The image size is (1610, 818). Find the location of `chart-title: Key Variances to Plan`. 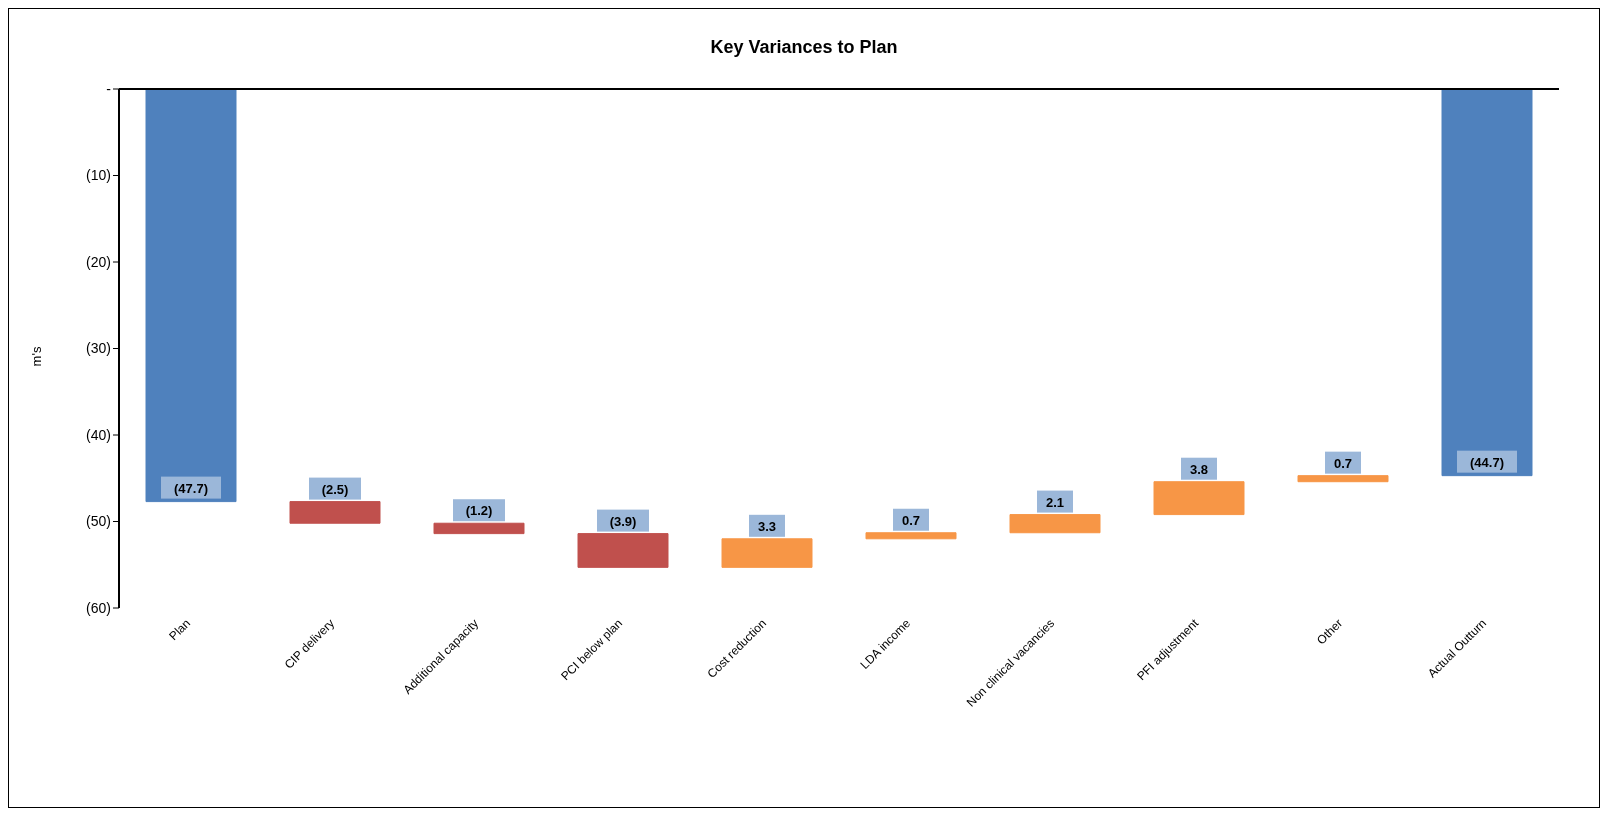

chart-title: Key Variances to Plan is located at coordinates (804, 47).